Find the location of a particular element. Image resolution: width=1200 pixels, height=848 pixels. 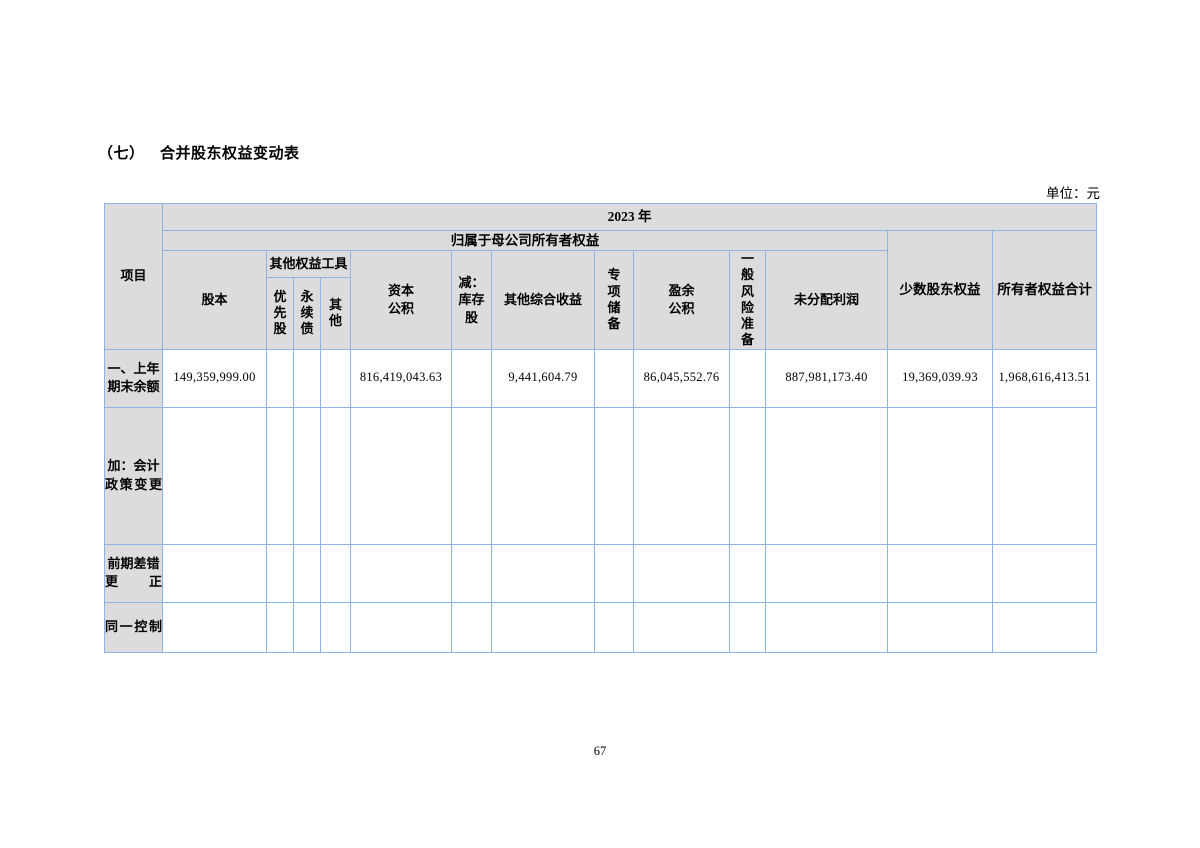

header-perpetual-bond-label: 永续债 is located at coordinates (307, 312).